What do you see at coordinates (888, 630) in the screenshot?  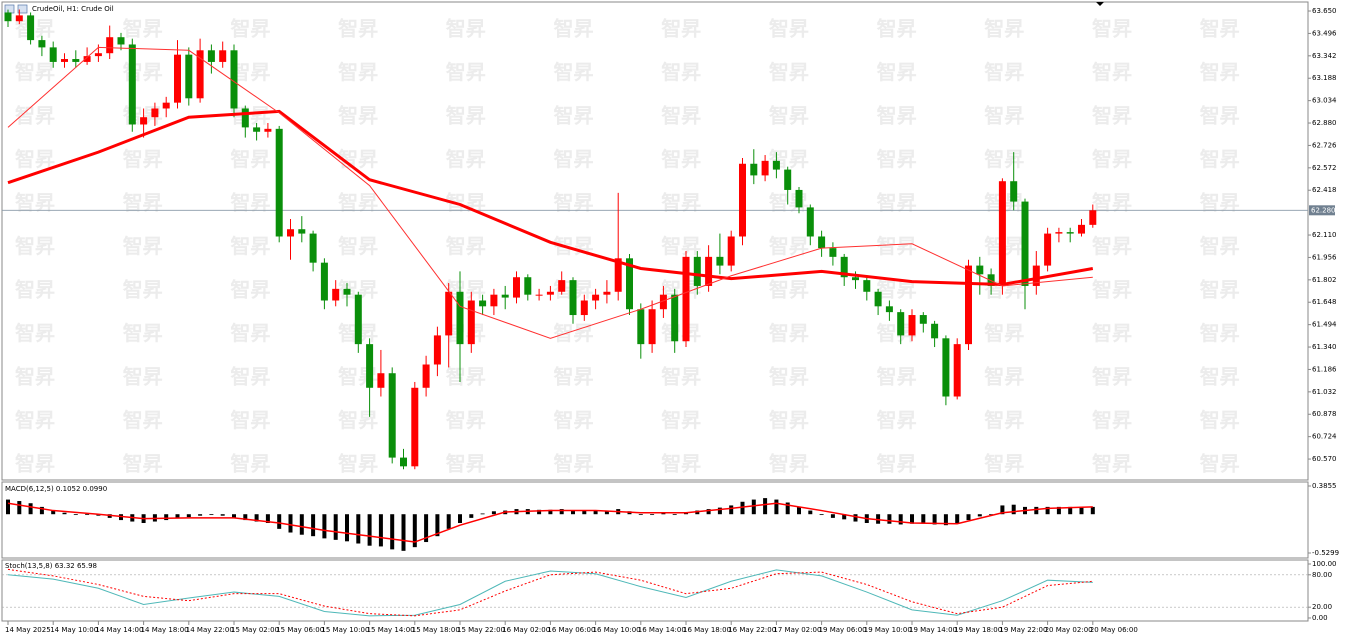 I see `x-tick-label: 19 May 10:00` at bounding box center [888, 630].